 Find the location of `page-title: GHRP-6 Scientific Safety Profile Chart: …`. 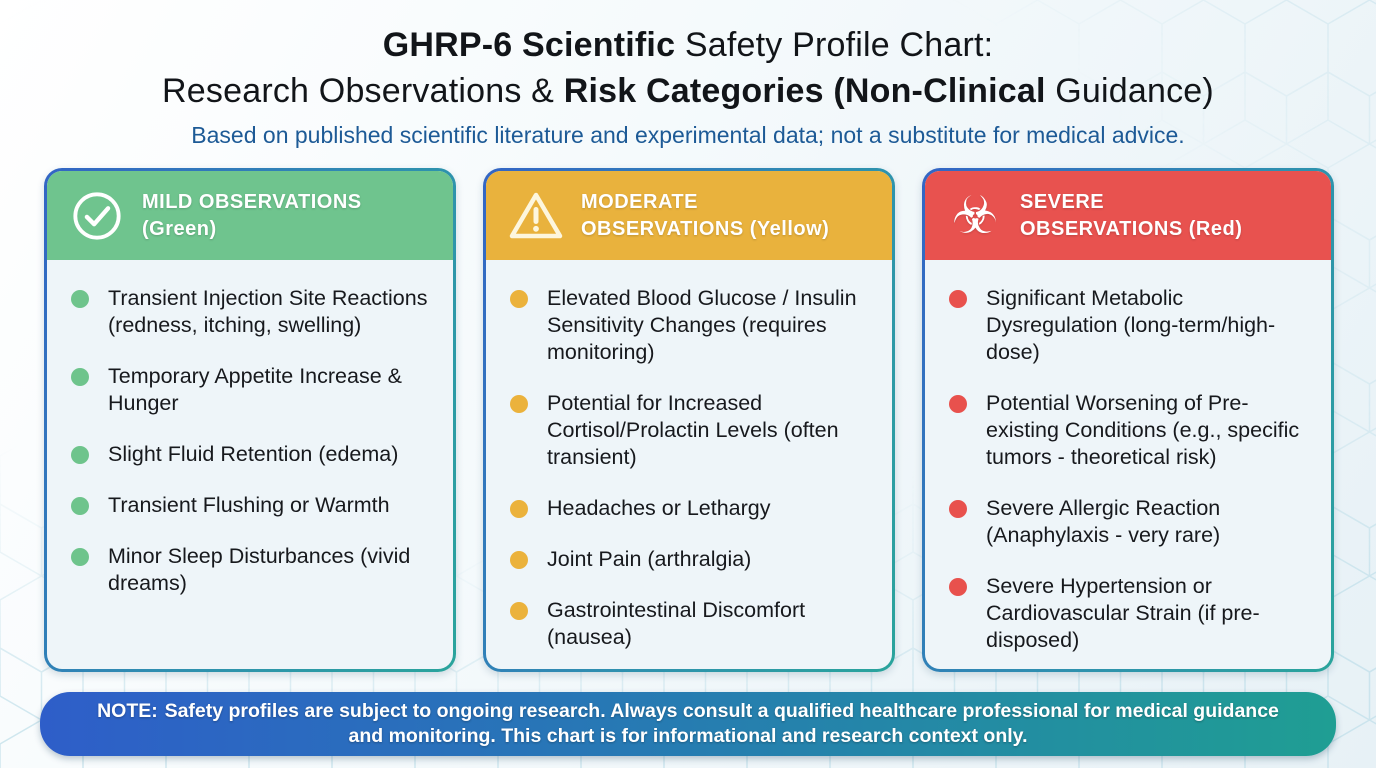

page-title: GHRP-6 Scientific Safety Profile Chart: … is located at coordinates (688, 68).